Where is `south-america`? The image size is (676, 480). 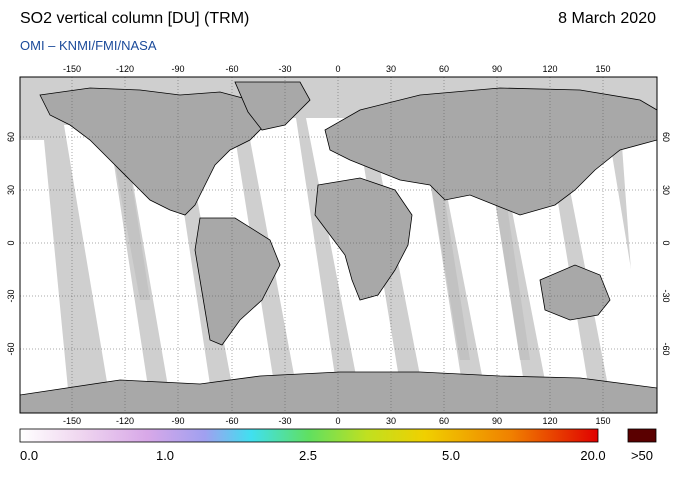
south-america is located at coordinates (237, 281).